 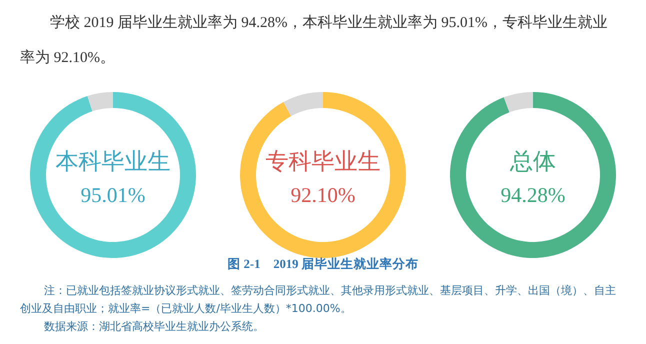 I want to click on source-note: 数据来源：湖北省高校毕业生就业办公系统。, so click(x=154, y=327).